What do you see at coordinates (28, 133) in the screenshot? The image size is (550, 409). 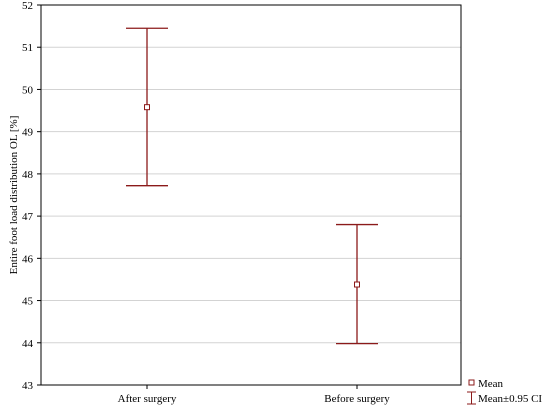 I see `y-tick-label: 49` at bounding box center [28, 133].